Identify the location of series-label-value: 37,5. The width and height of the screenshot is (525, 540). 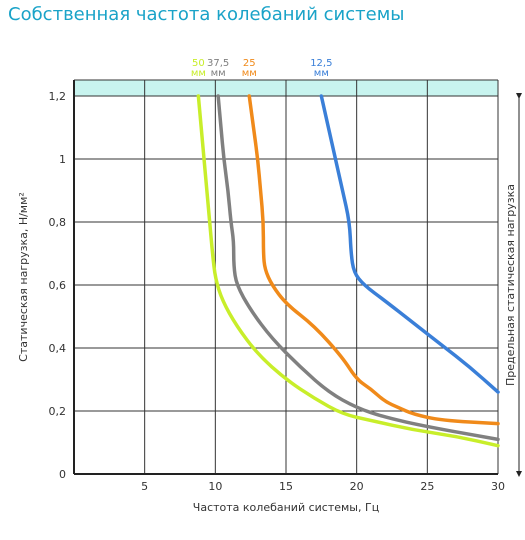
(218, 63).